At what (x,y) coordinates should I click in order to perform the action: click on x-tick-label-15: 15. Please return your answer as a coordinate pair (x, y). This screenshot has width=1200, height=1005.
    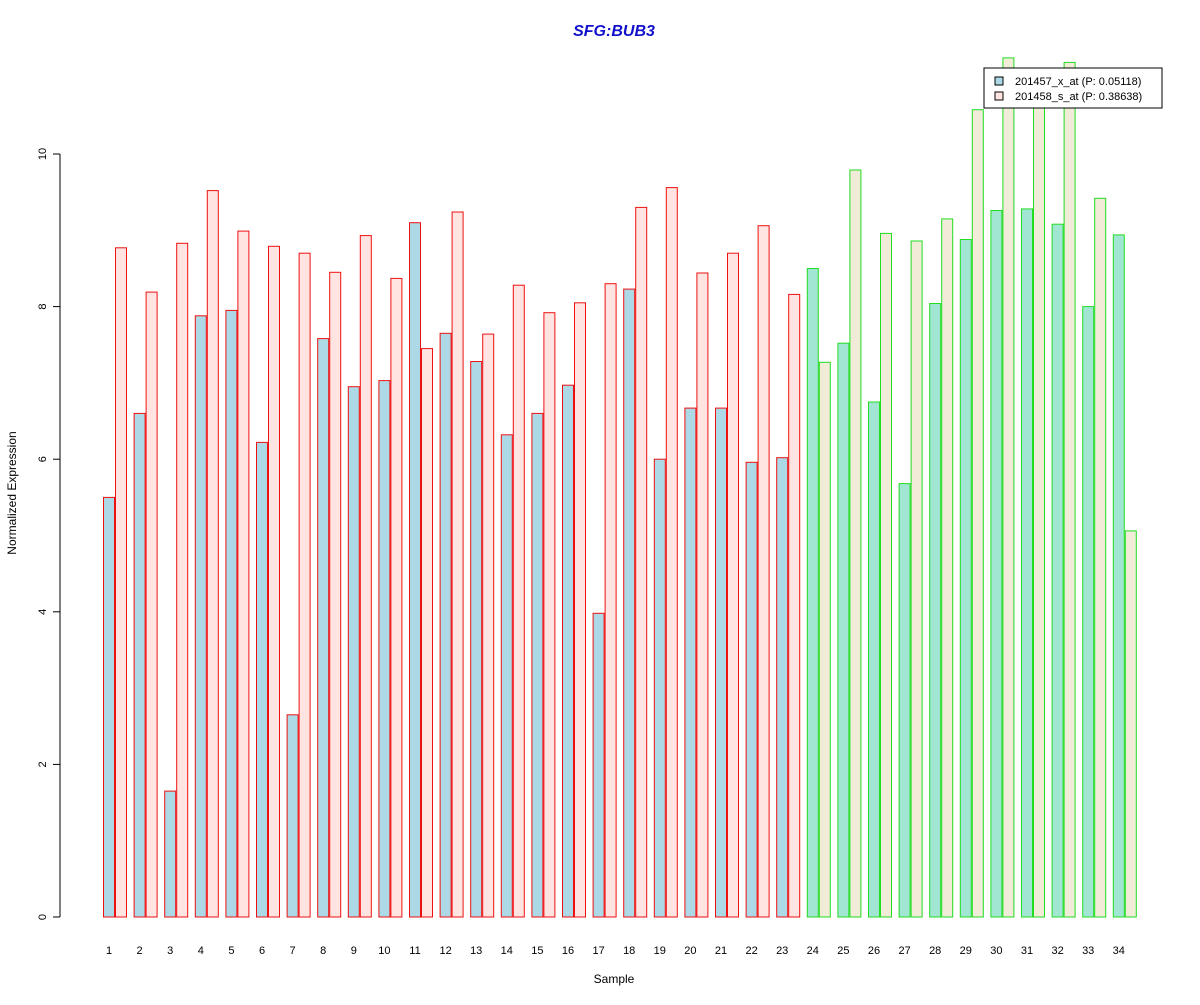
    Looking at the image, I should click on (537, 951).